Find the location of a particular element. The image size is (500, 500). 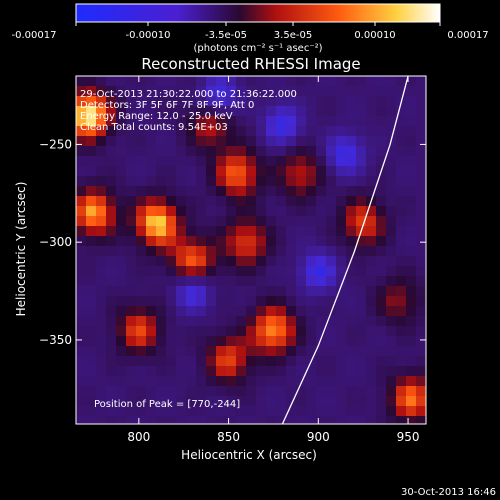

colorbar-tick-label: -0.00017 is located at coordinates (34, 35).